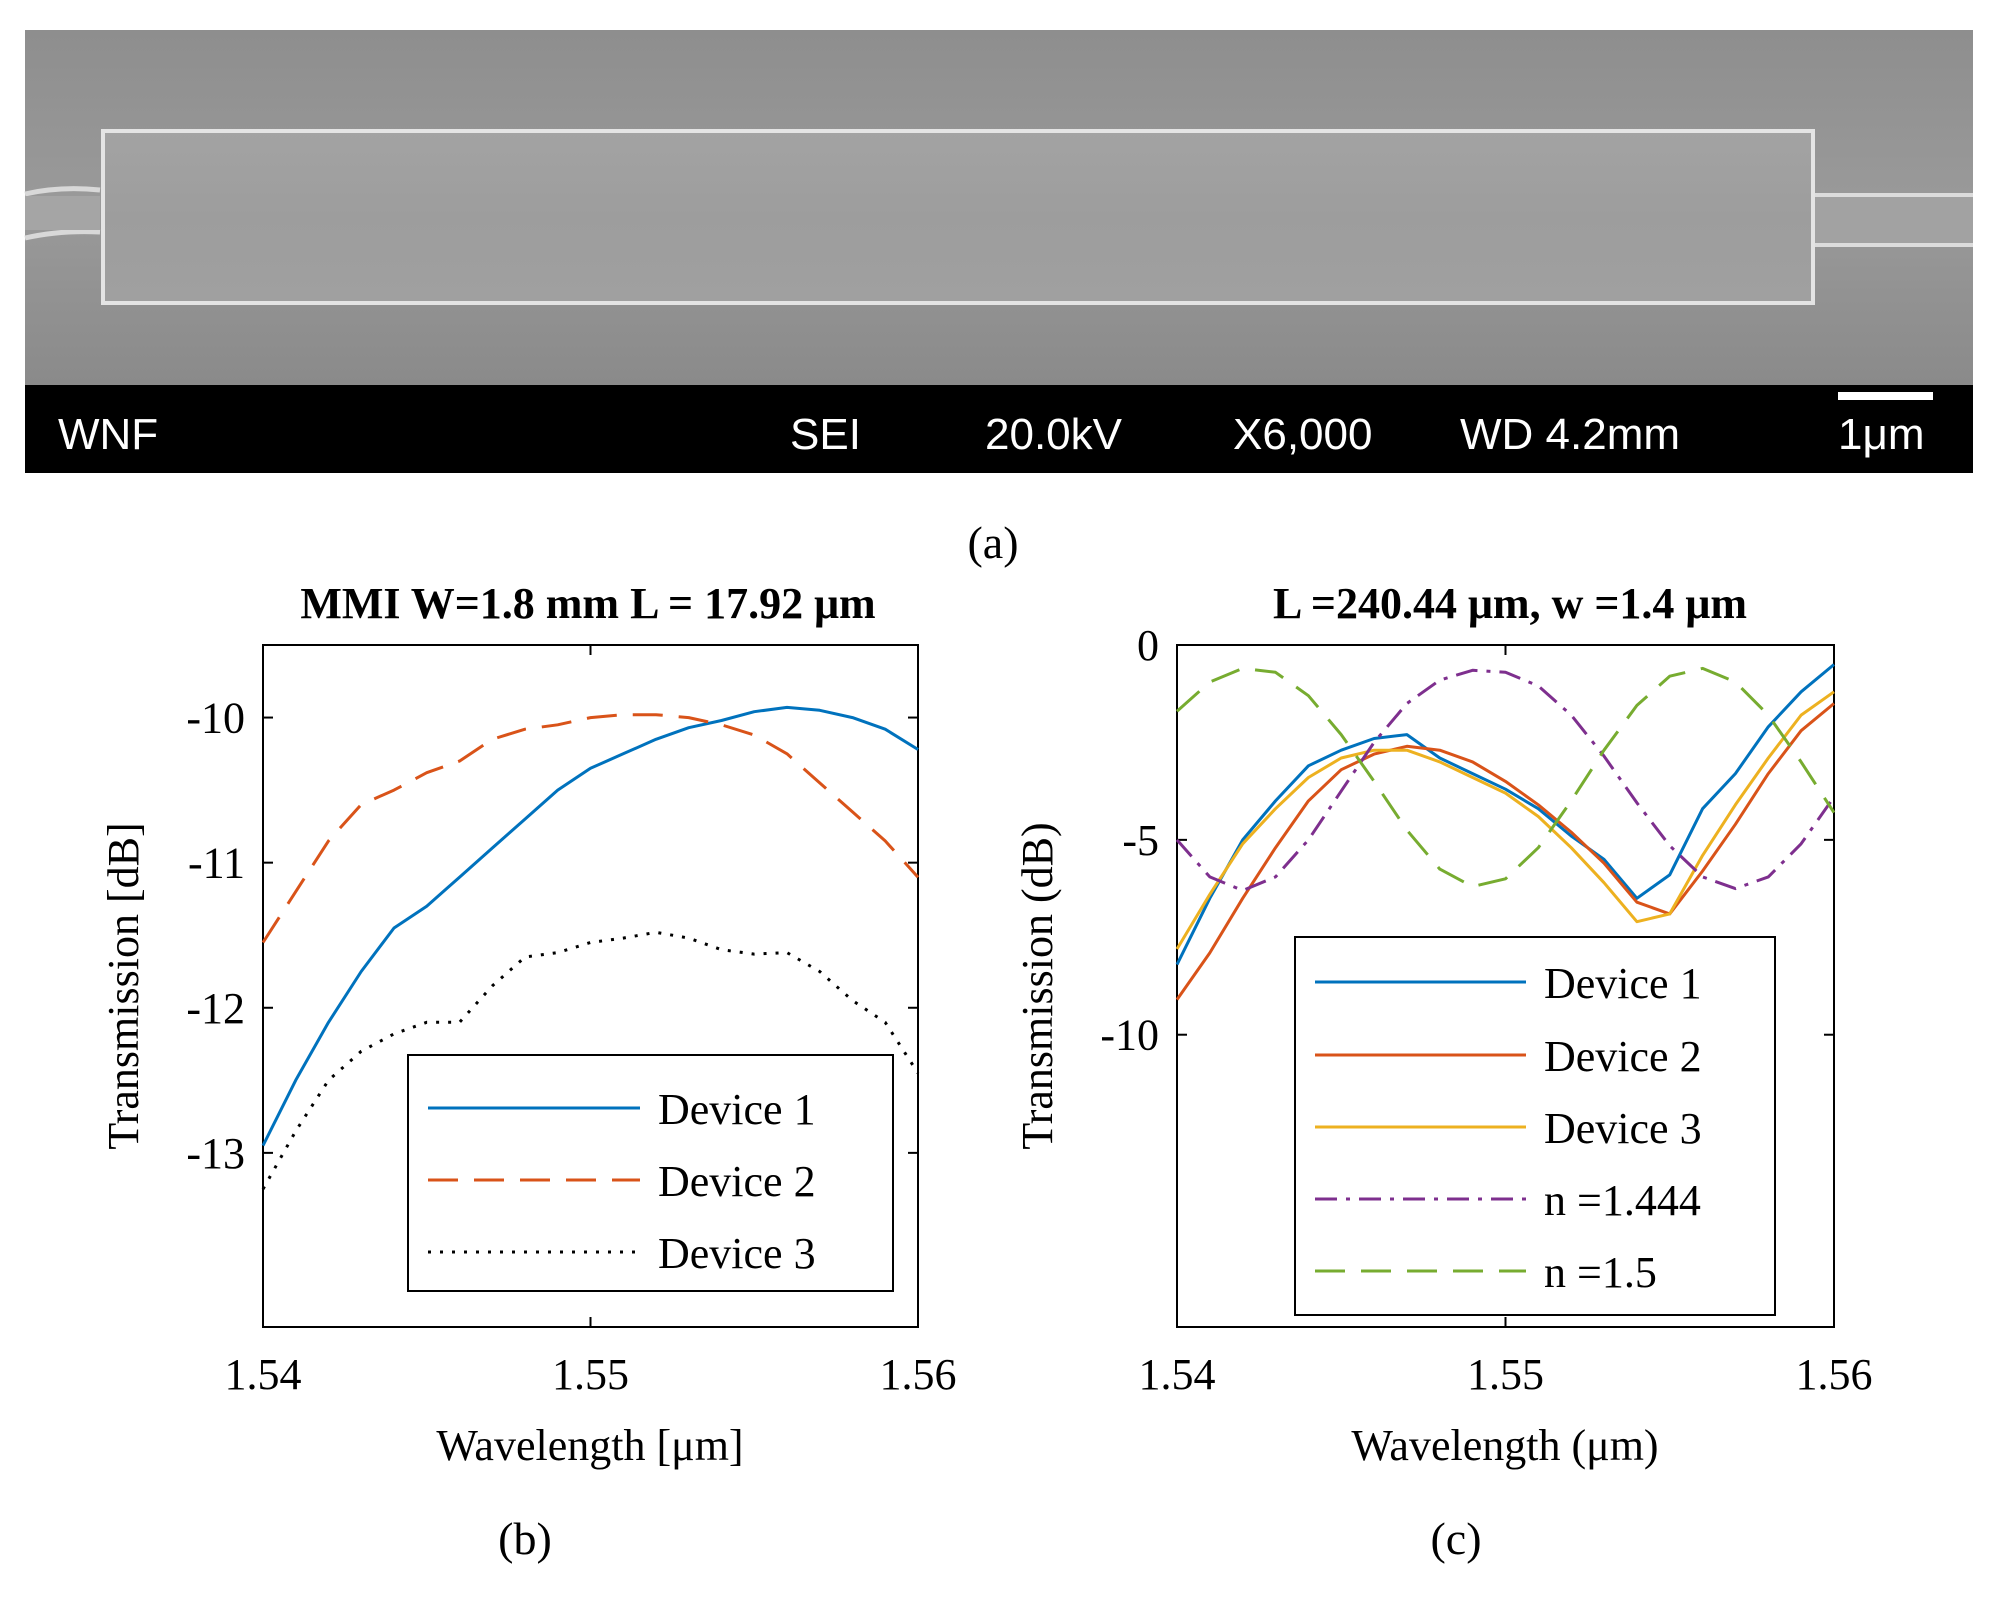 The image size is (1993, 1601). What do you see at coordinates (1177, 1374) in the screenshot?
I see `chart-c-xtick-label: 1.54` at bounding box center [1177, 1374].